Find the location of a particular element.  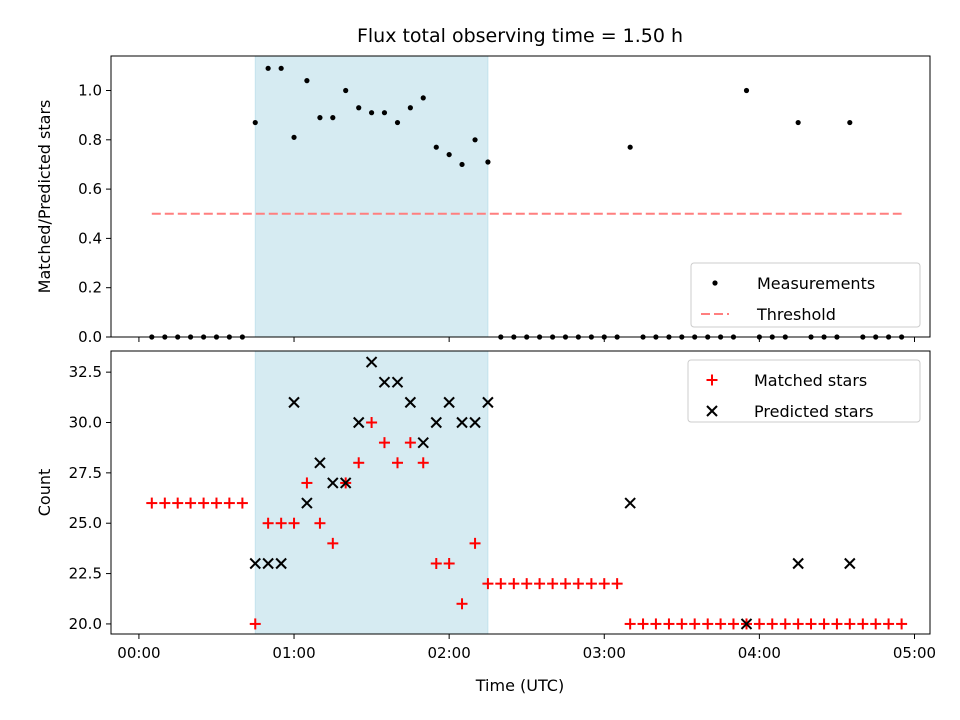

y-tick-label: 0.6 is located at coordinates (90, 189).